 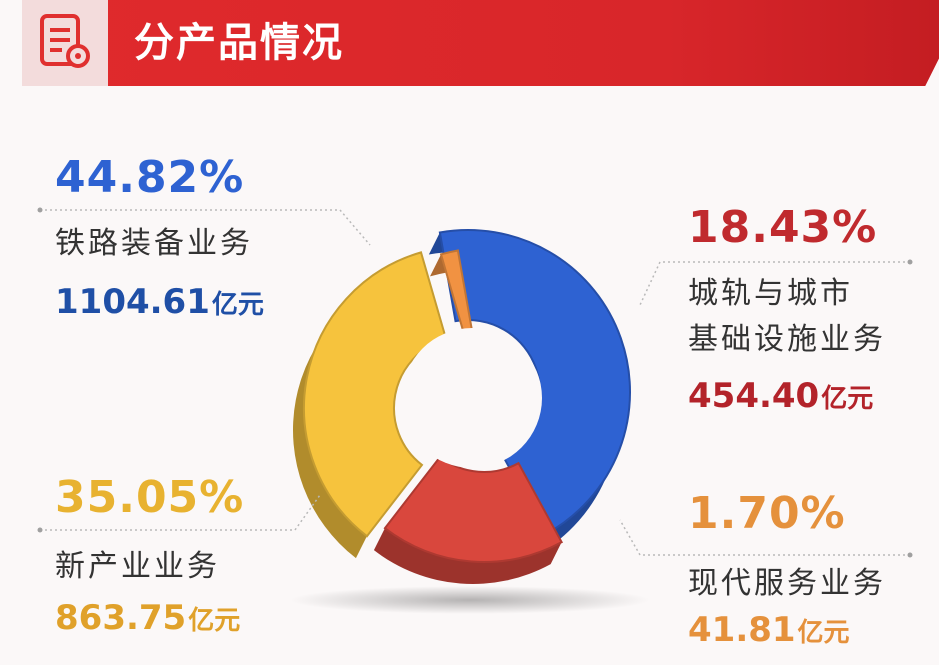 What do you see at coordinates (783, 227) in the screenshot?
I see `urban-percent: 18.43%` at bounding box center [783, 227].